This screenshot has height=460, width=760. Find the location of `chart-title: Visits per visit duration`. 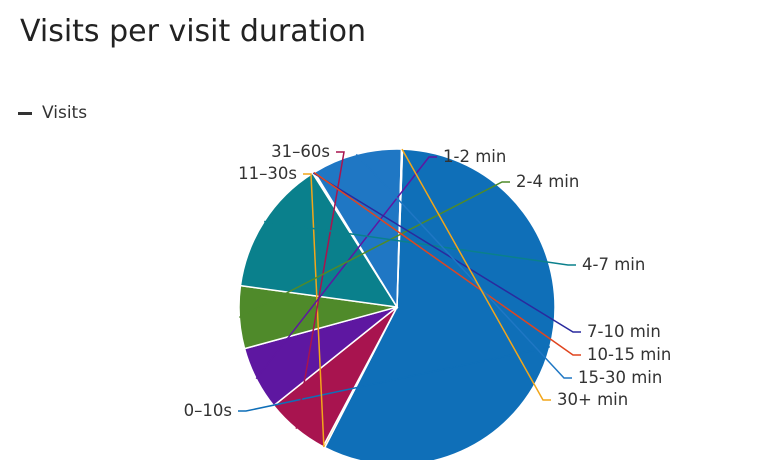

chart-title: Visits per visit duration is located at coordinates (193, 31).